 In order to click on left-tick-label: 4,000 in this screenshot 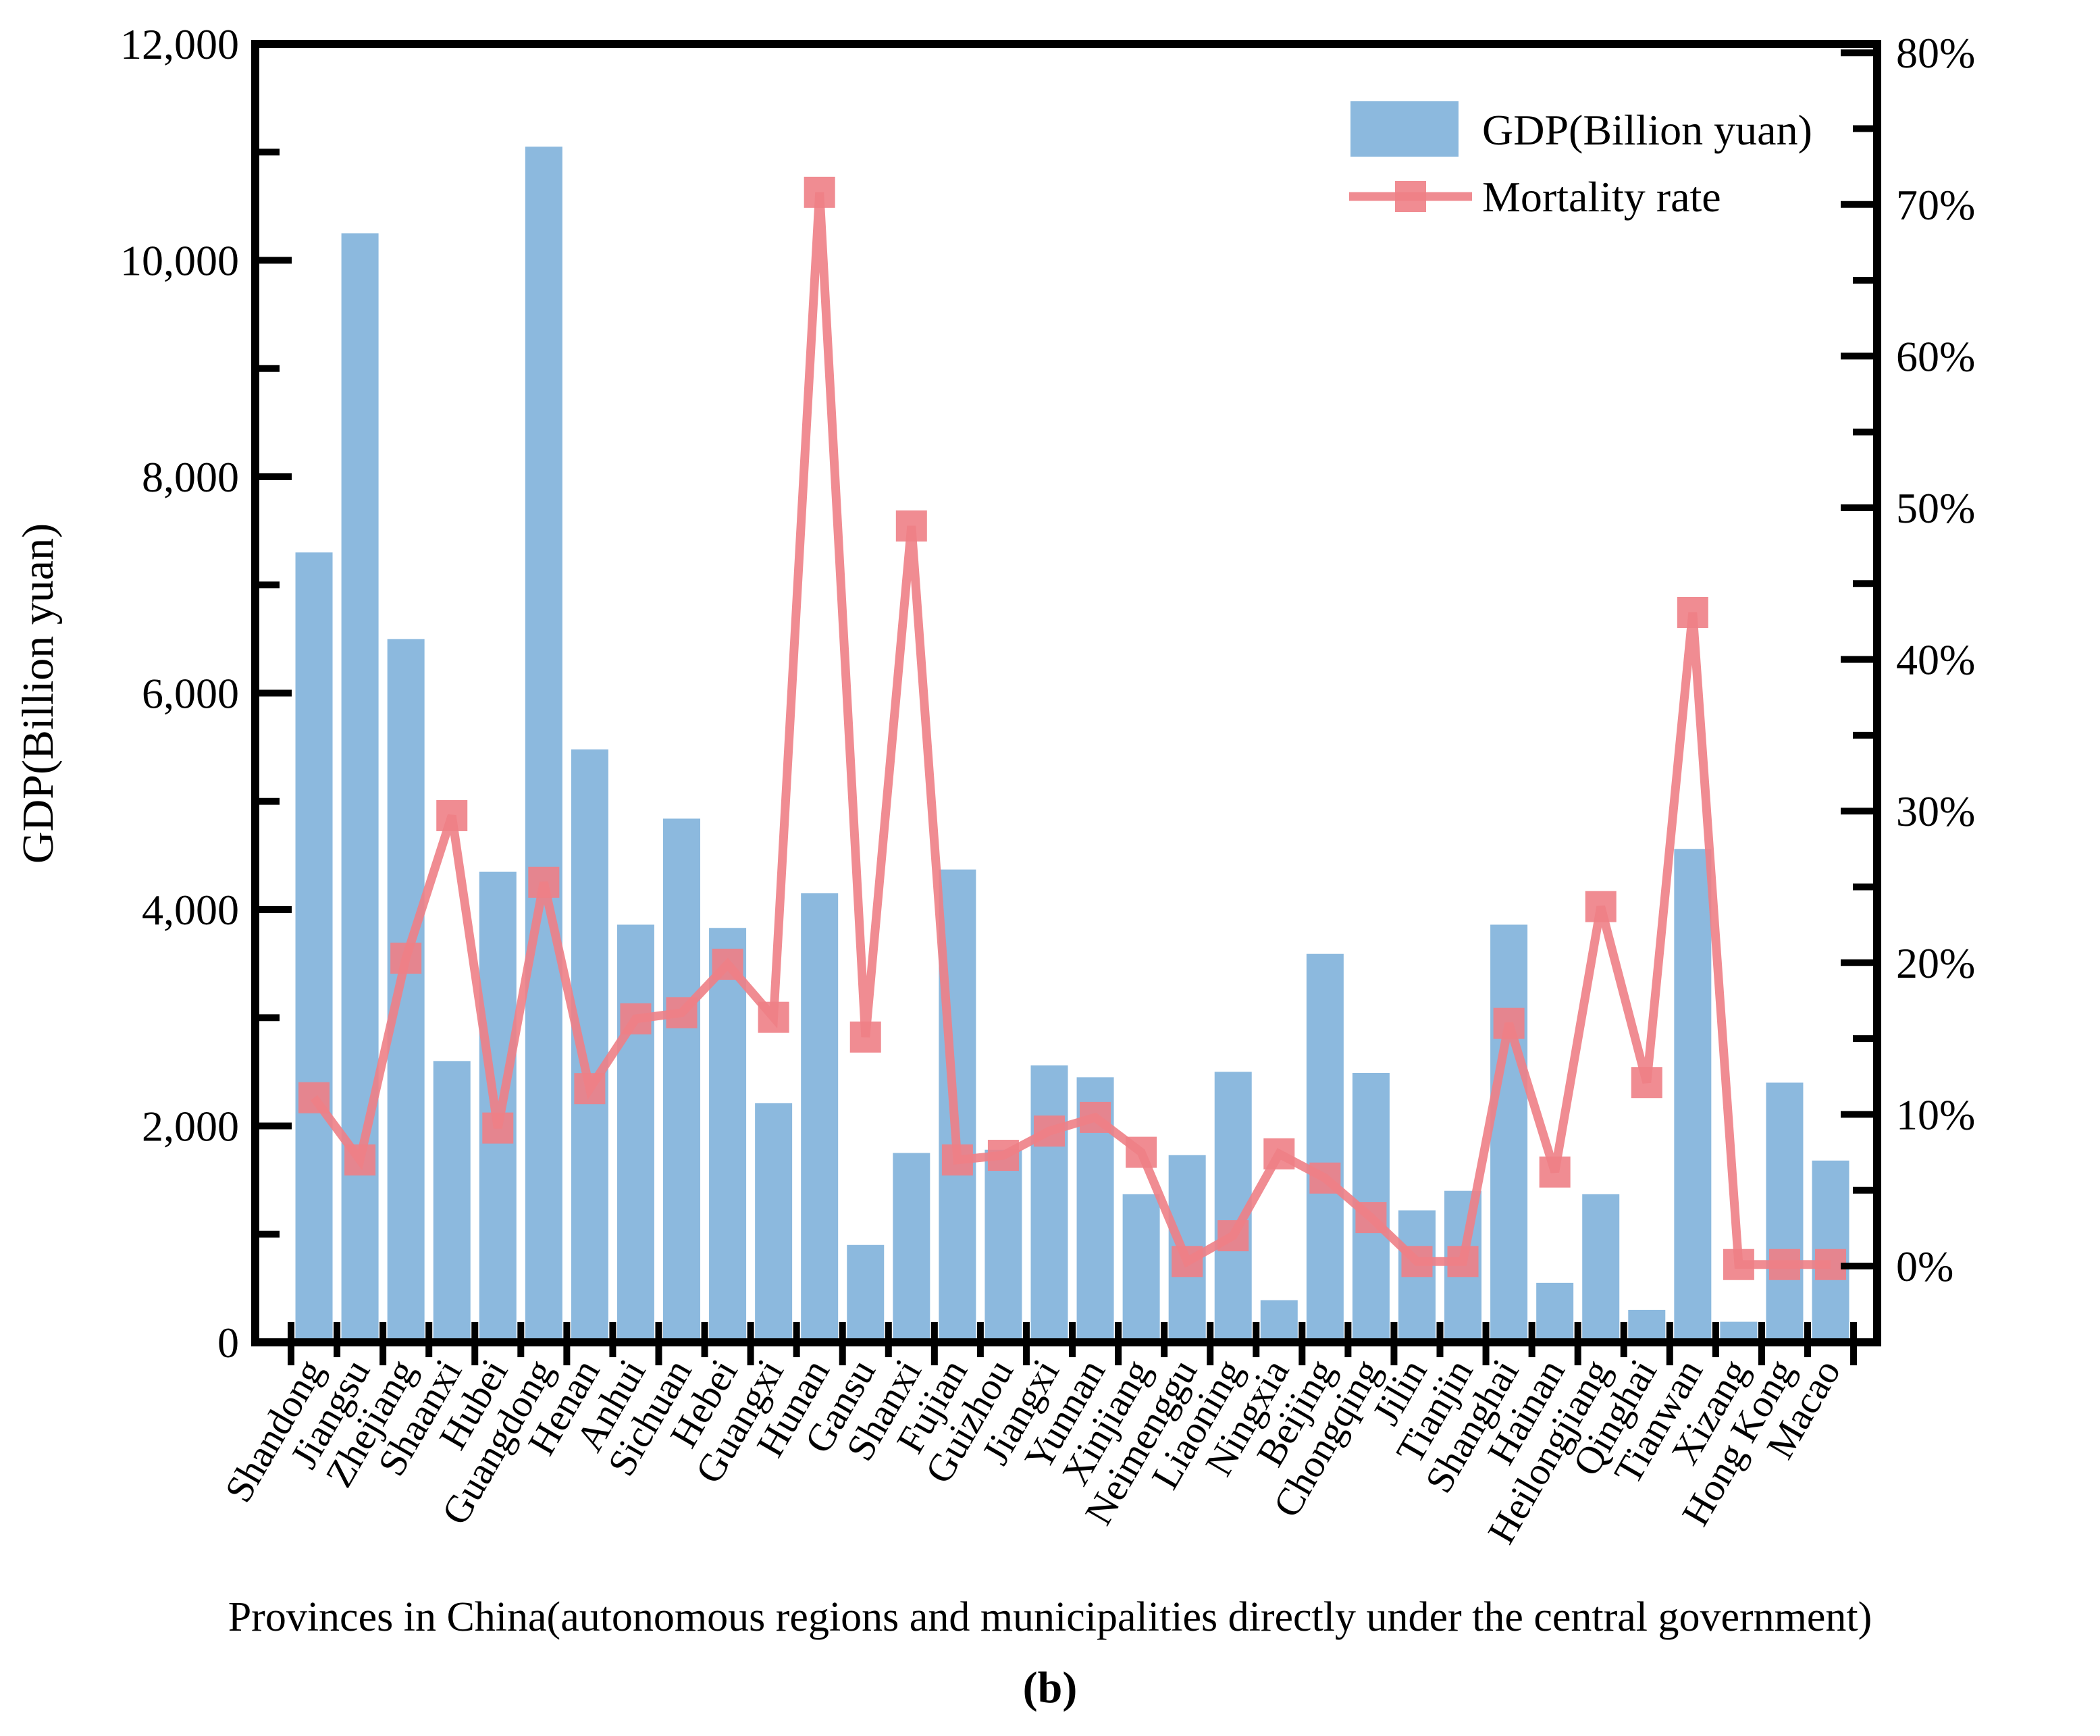, I will do `click(190, 910)`.